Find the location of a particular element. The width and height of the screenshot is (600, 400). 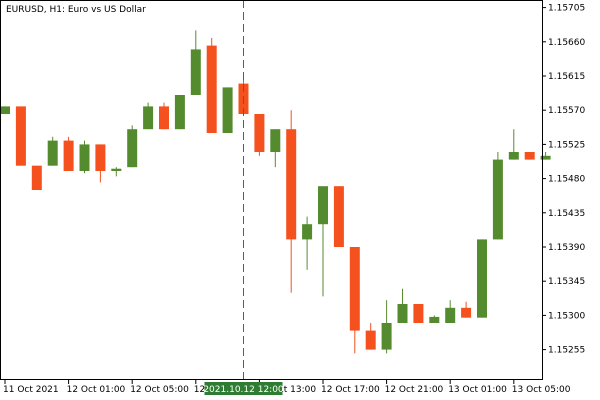

crosshair-label-text: 2021.10.12 12:00 is located at coordinates (243, 390).